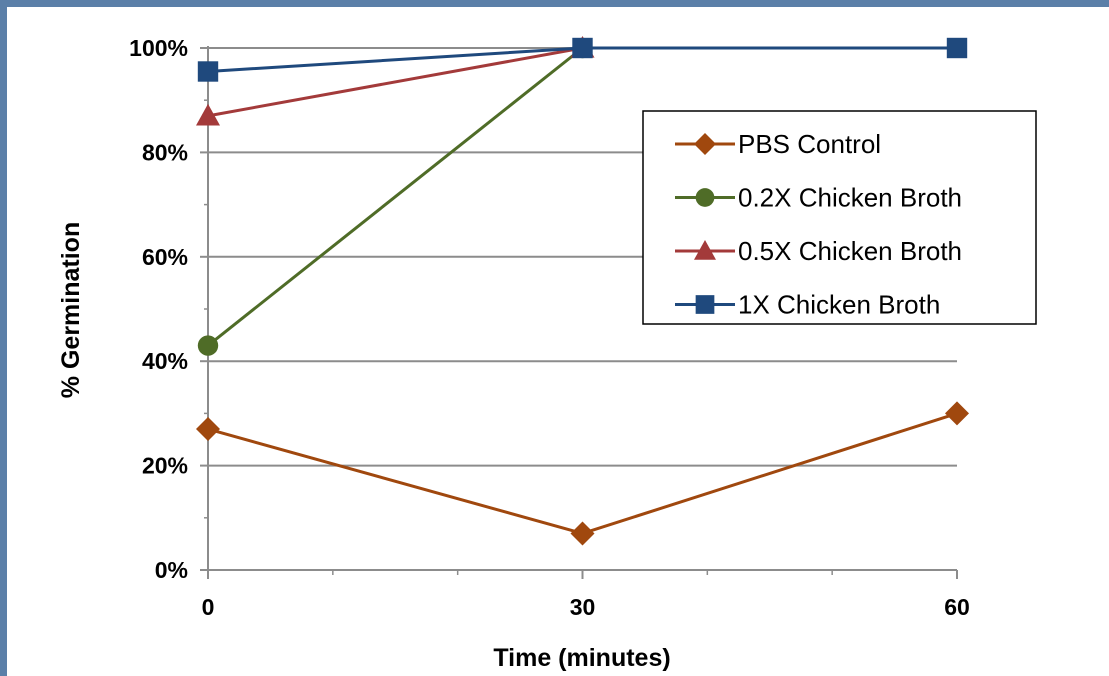 The height and width of the screenshot is (676, 1109). I want to click on y-tick-label: 20%, so click(165, 466).